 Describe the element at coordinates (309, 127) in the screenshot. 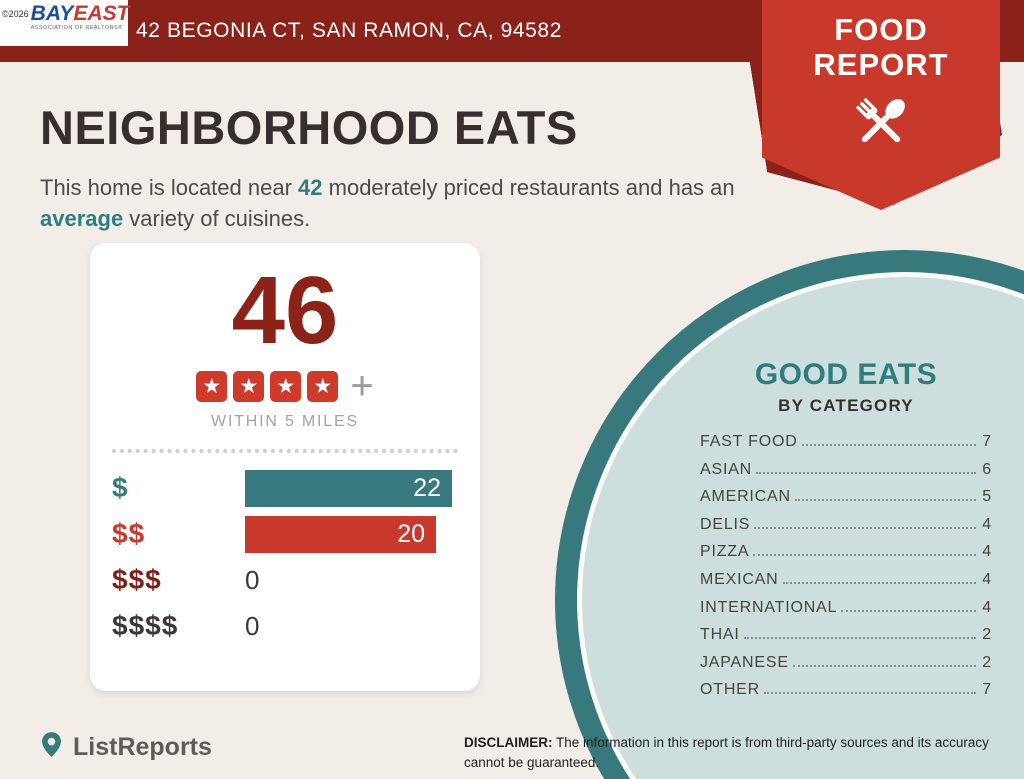

I see `page-title: NEIGHBORHOOD EATS` at that location.